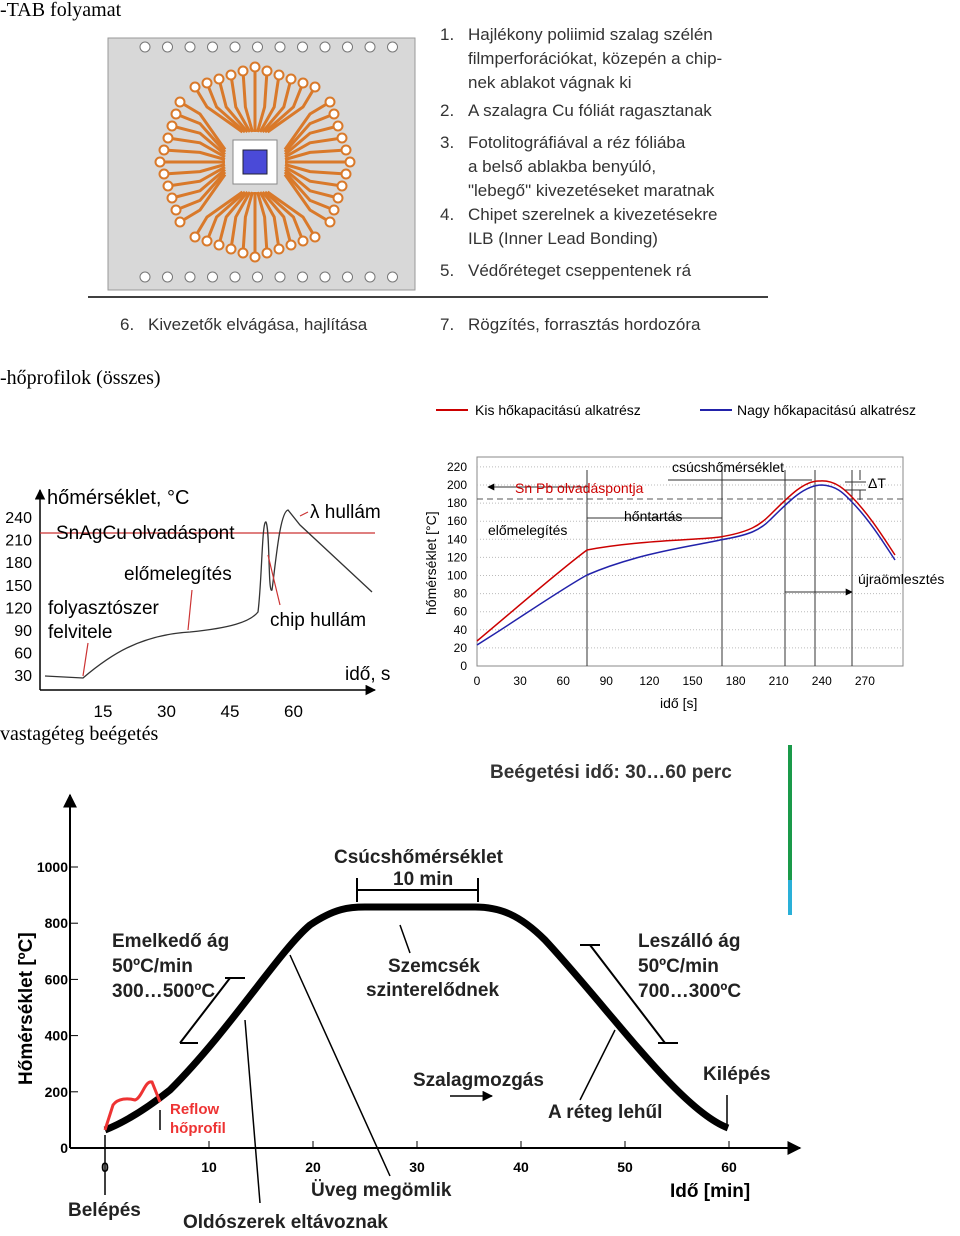 This screenshot has height=1236, width=960. I want to click on annotation: Szemcsék, so click(434, 966).